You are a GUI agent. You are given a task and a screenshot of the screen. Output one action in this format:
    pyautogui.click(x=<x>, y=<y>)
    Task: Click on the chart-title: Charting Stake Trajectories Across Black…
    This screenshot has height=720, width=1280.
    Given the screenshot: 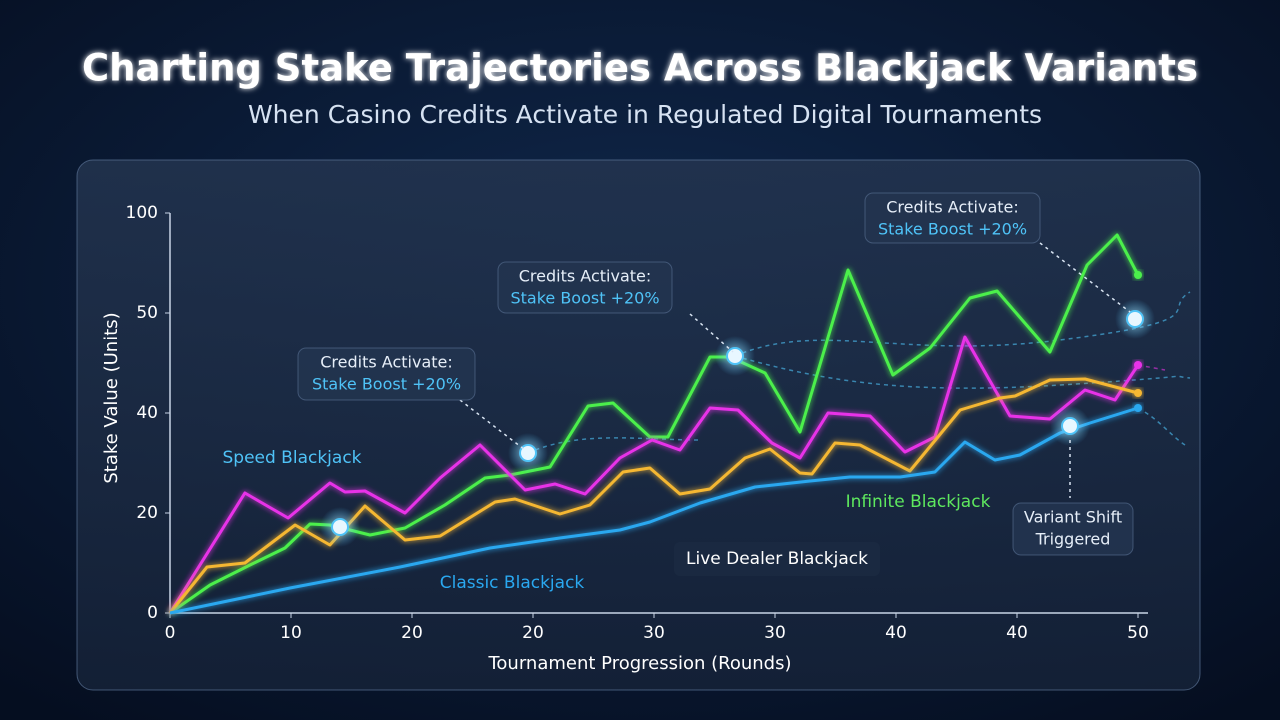 What is the action you would take?
    pyautogui.click(x=640, y=68)
    